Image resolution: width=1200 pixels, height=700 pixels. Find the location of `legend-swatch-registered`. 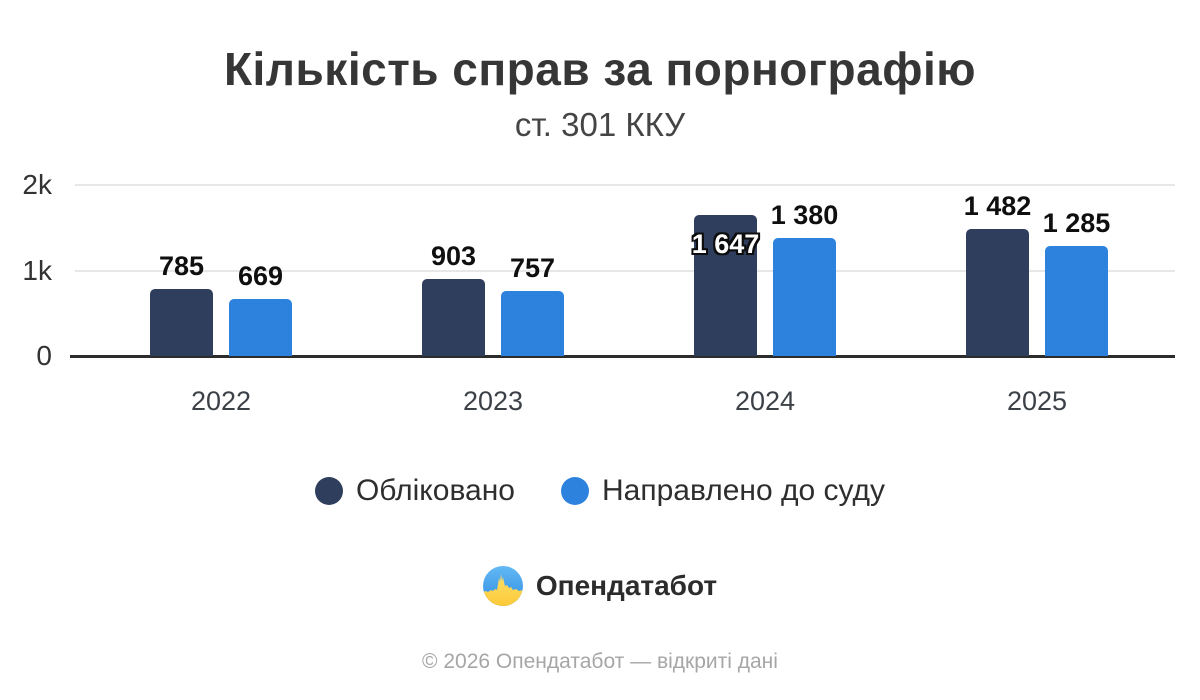

legend-swatch-registered is located at coordinates (328, 491).